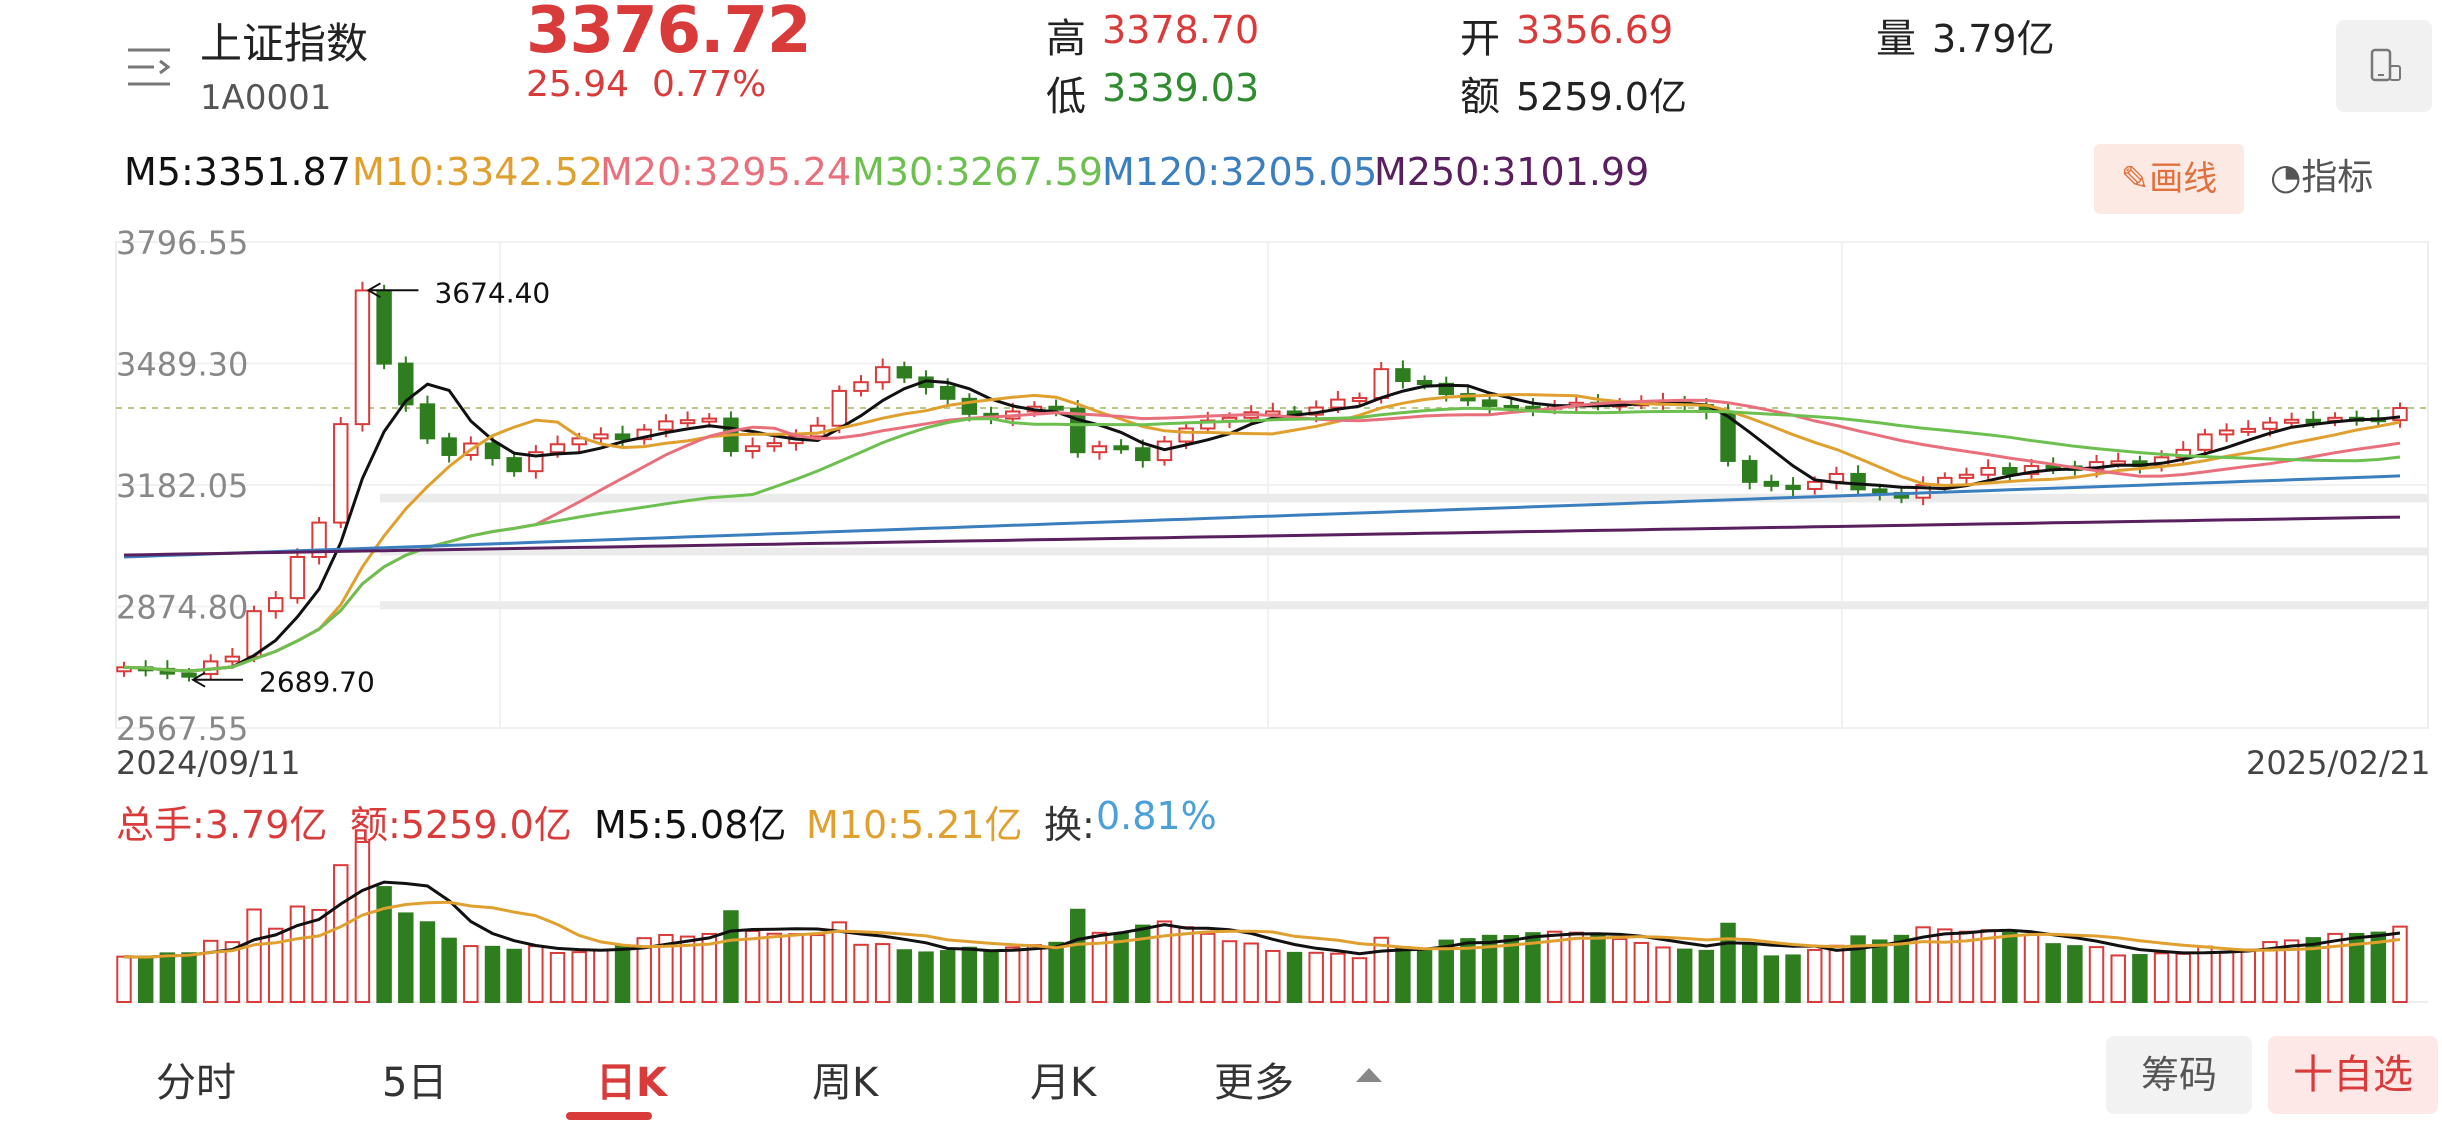 The height and width of the screenshot is (1122, 2442). Describe the element at coordinates (182, 608) in the screenshot. I see `y-tick-label: 2874.80` at that location.